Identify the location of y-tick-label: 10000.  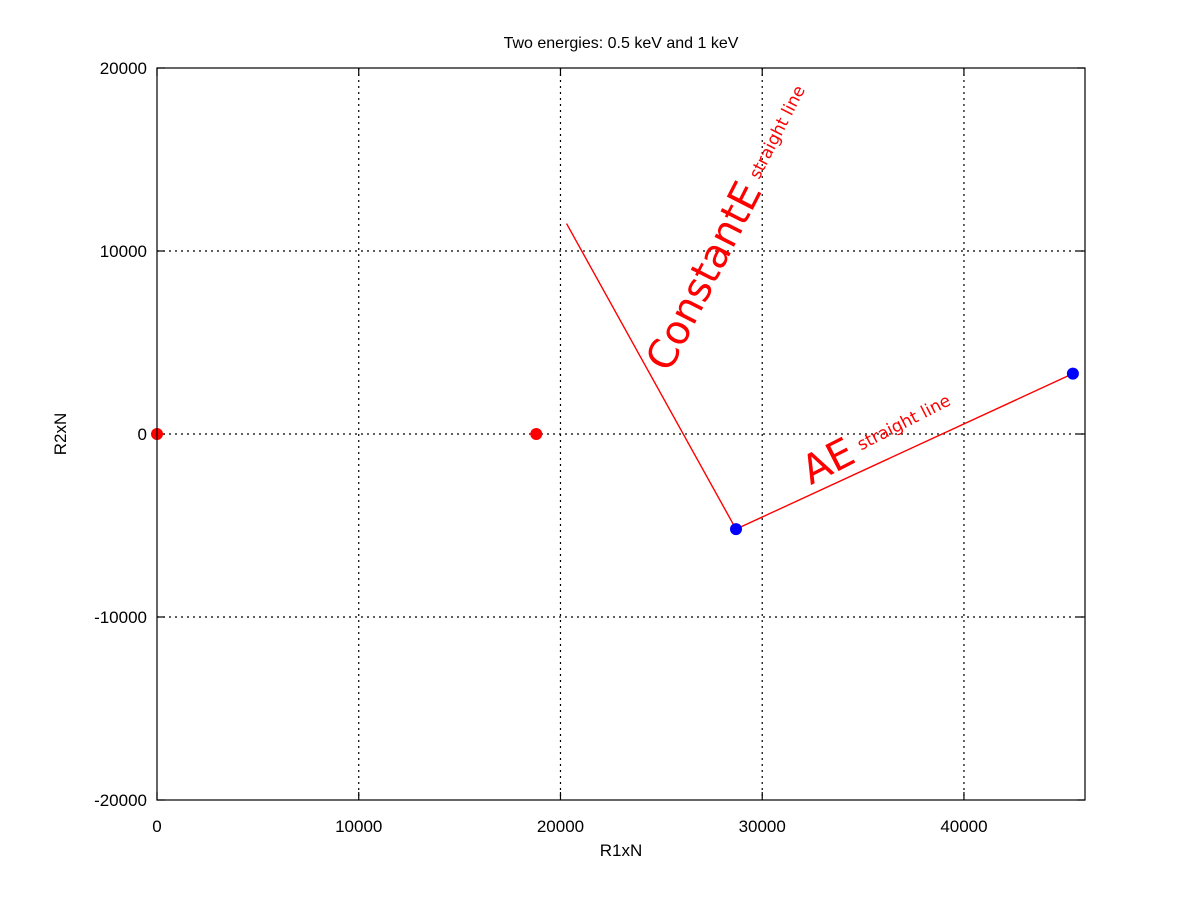
(123, 251).